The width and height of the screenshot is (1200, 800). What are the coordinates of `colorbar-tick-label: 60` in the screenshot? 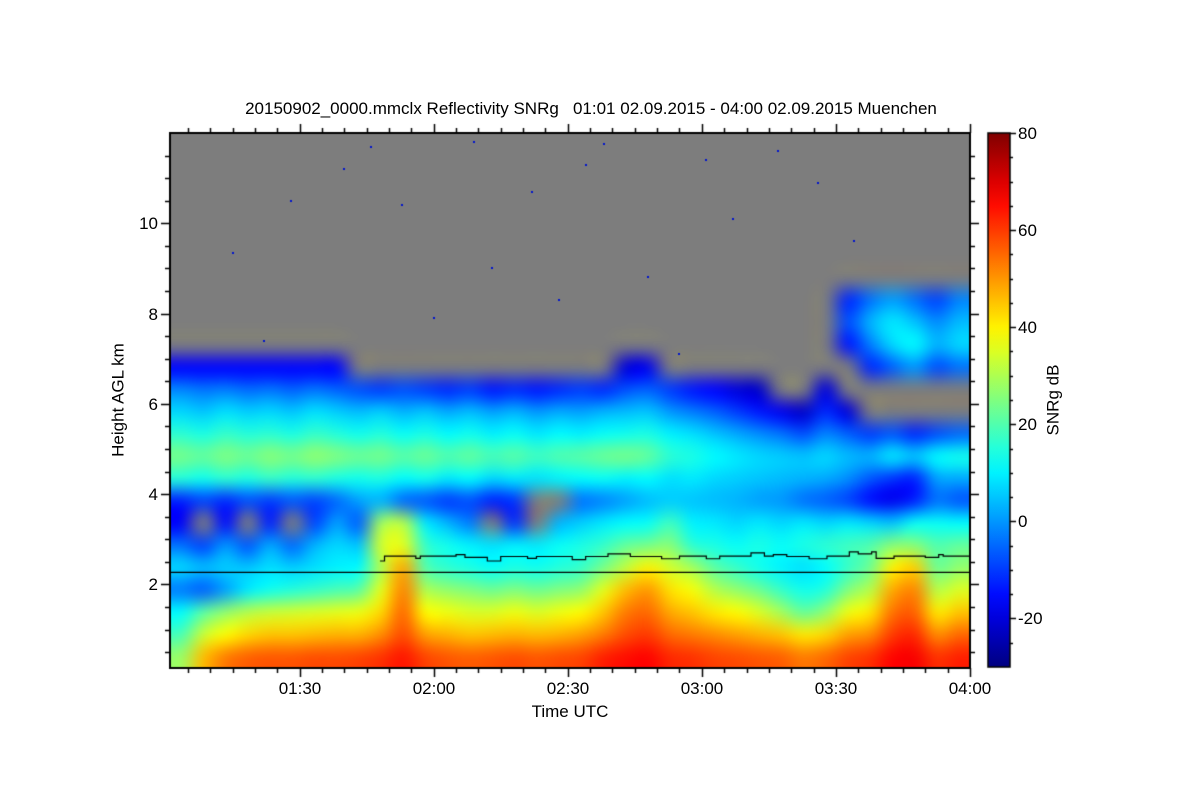 It's located at (1027, 230).